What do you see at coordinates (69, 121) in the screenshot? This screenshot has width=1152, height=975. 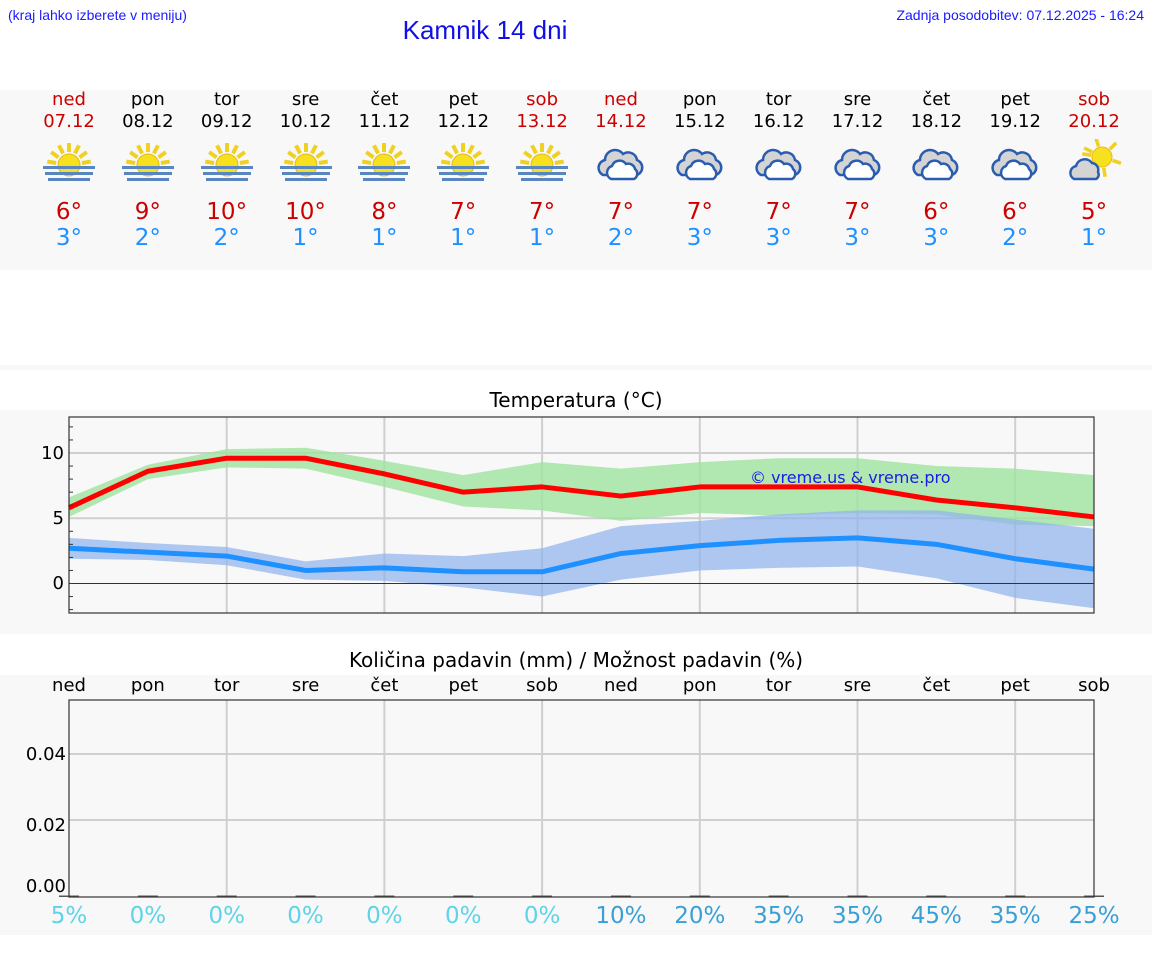 I see `day-date: 07.12` at bounding box center [69, 121].